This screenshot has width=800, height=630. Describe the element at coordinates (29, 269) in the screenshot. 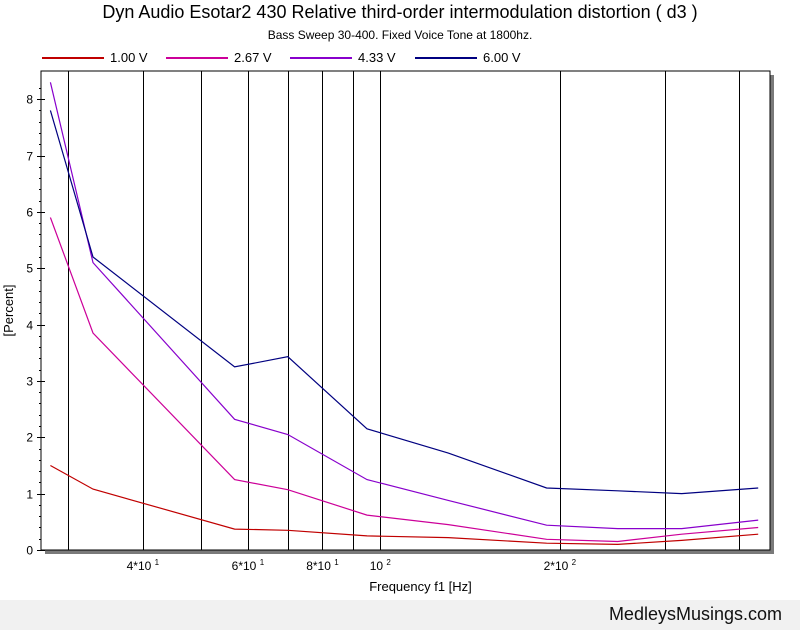

I see `y-tick-label: 5` at that location.